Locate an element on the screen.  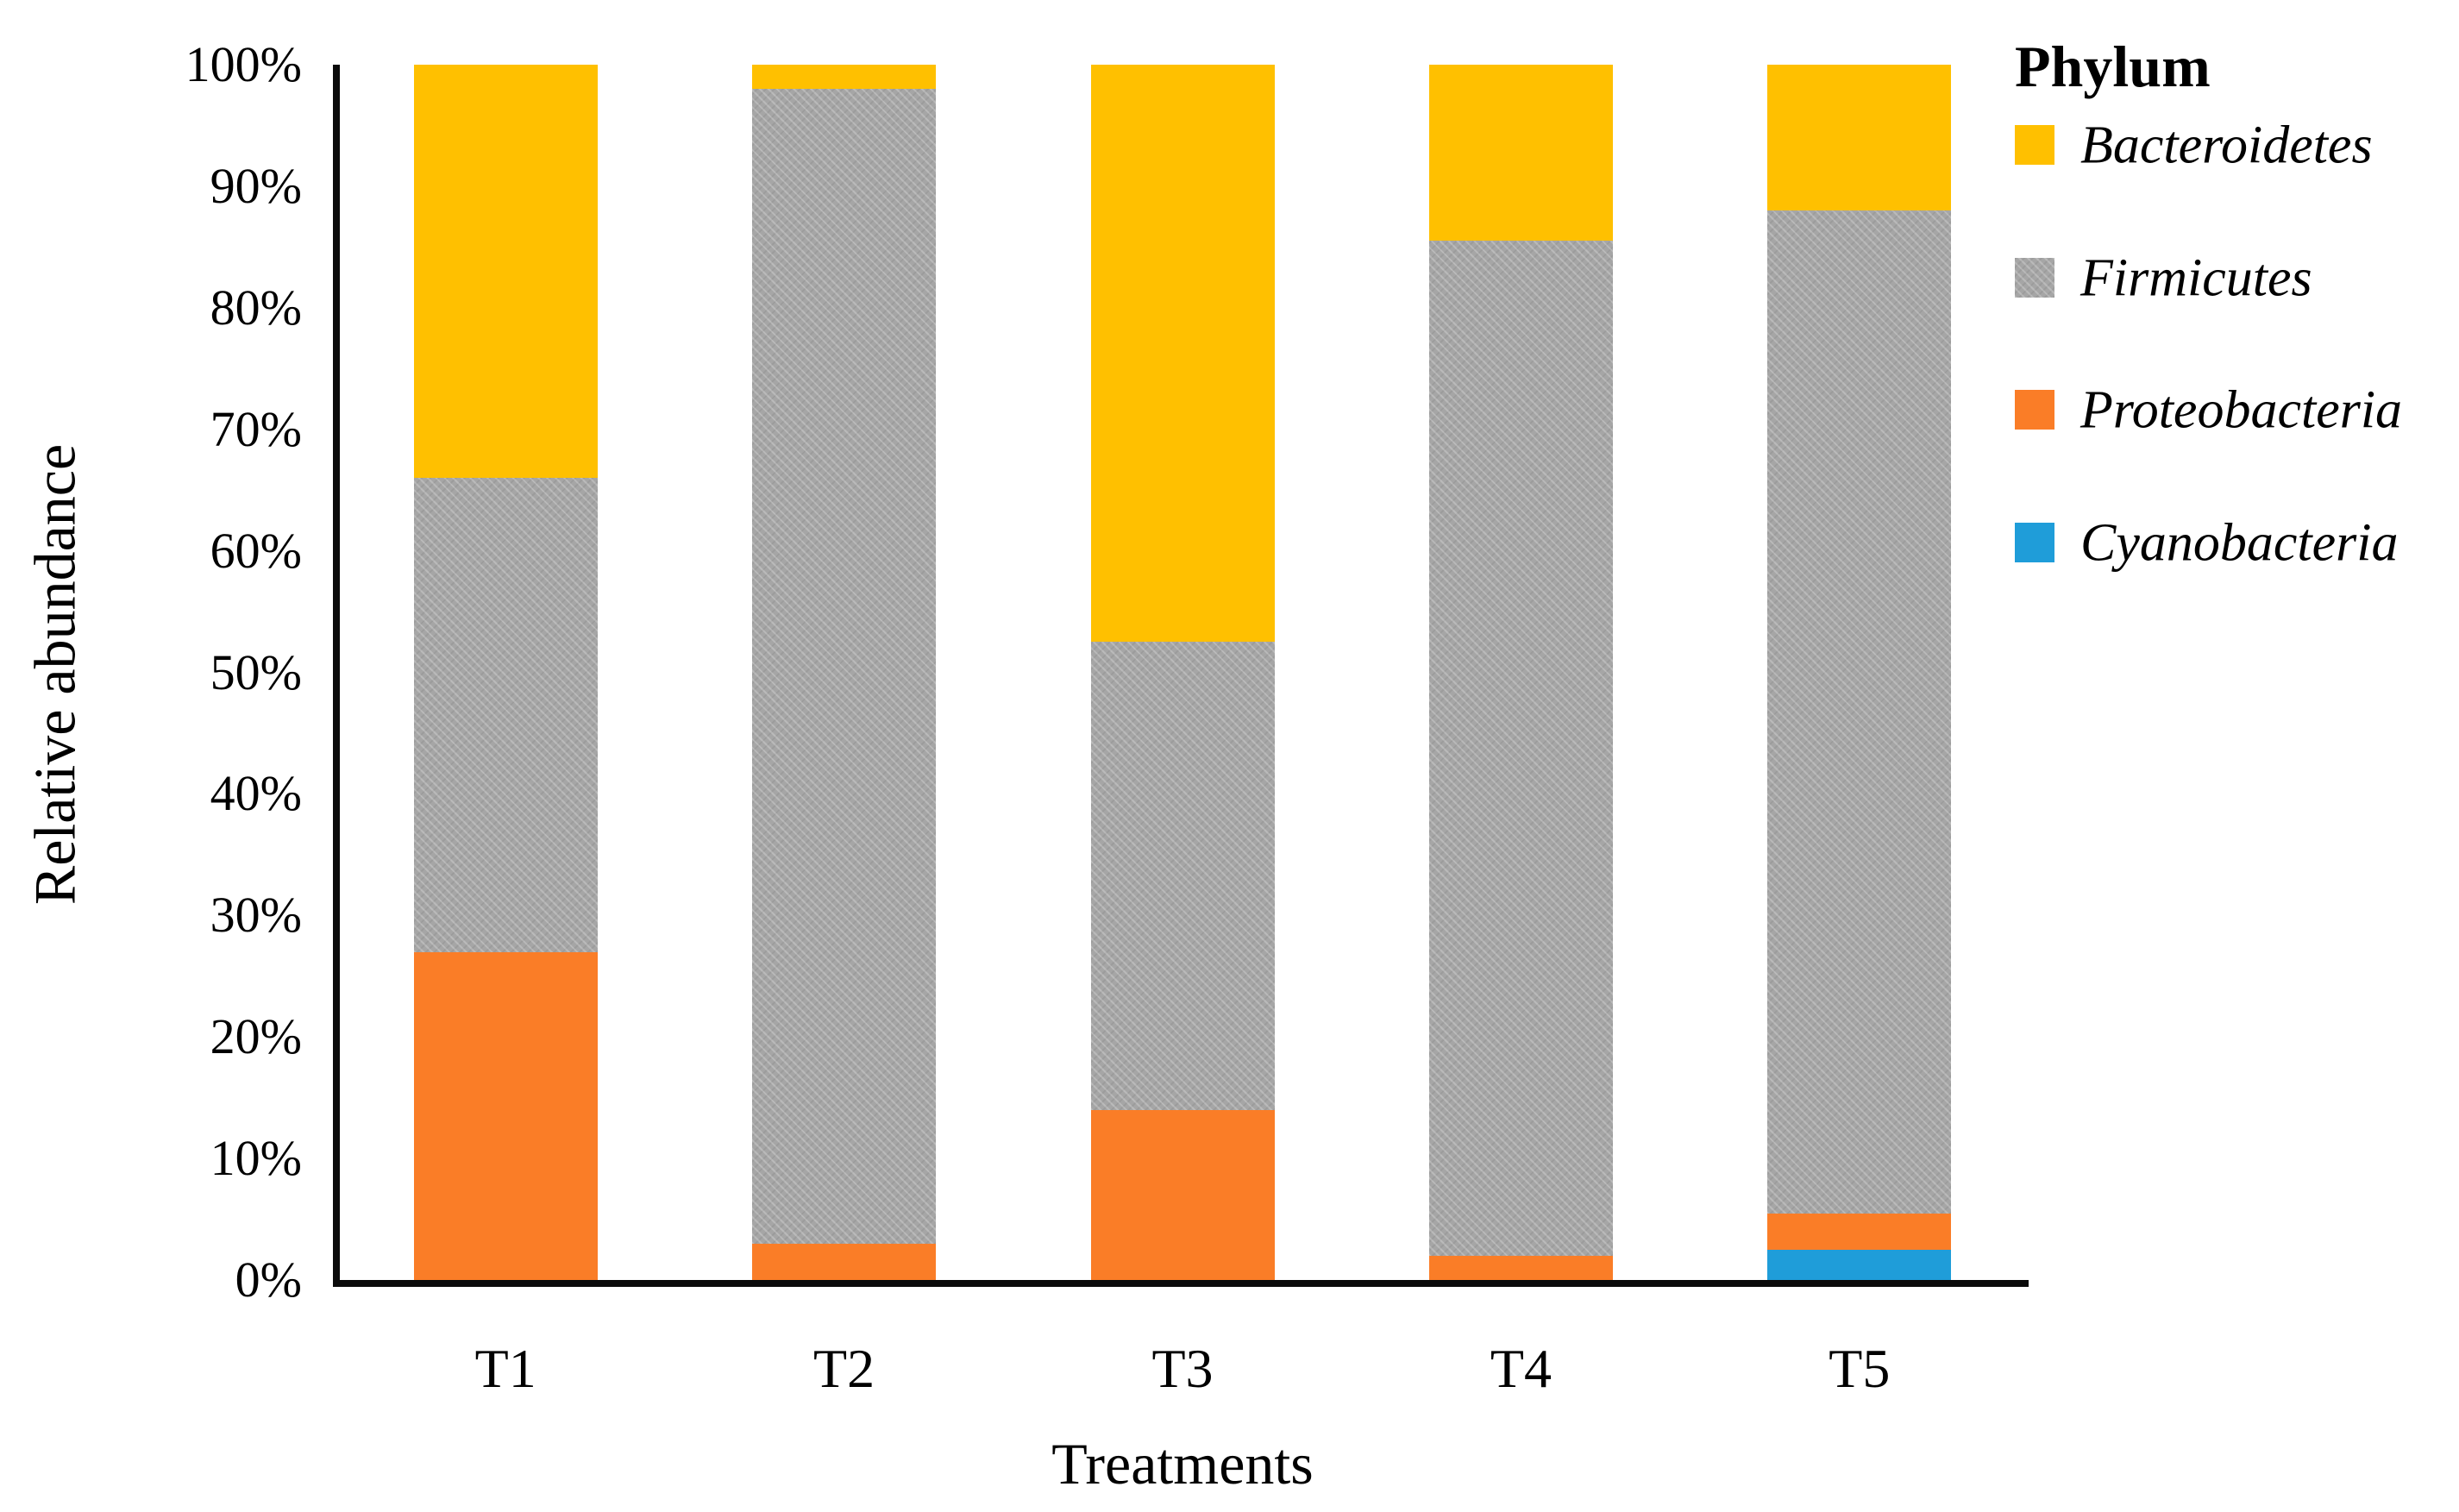
x-axis-line is located at coordinates (1181, 1283).